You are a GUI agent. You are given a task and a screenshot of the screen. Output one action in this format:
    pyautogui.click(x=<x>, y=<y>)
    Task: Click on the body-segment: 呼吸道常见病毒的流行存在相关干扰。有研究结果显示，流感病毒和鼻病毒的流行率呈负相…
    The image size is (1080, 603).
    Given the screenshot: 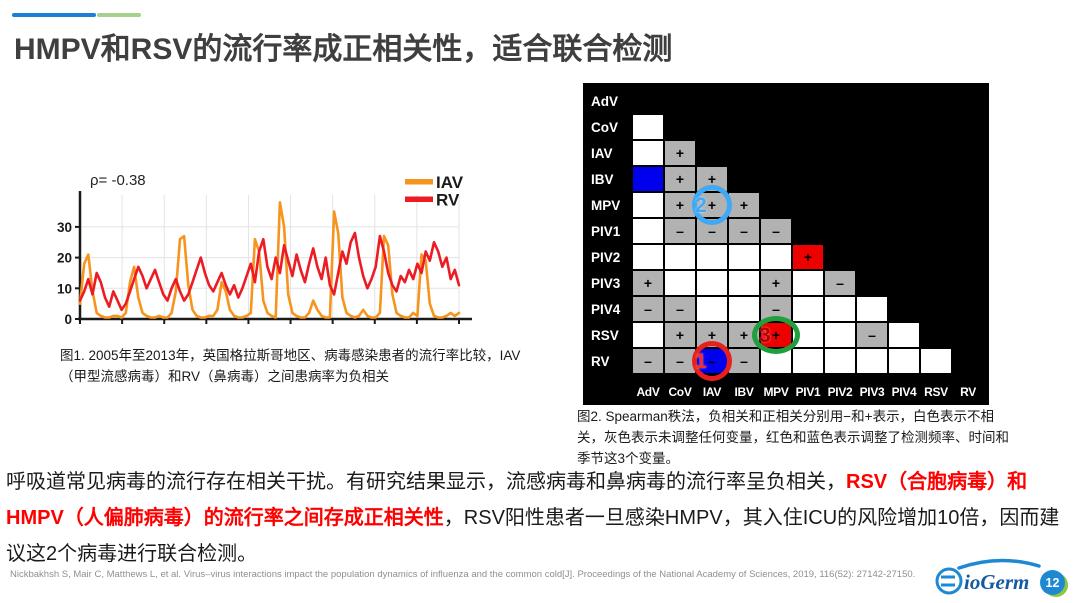 What is the action you would take?
    pyautogui.click(x=426, y=482)
    